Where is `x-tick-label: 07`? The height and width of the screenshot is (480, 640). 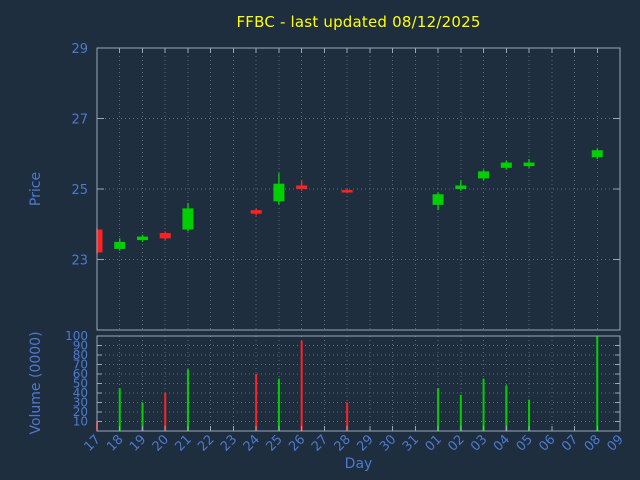 x-tick-label: 07 is located at coordinates (570, 443).